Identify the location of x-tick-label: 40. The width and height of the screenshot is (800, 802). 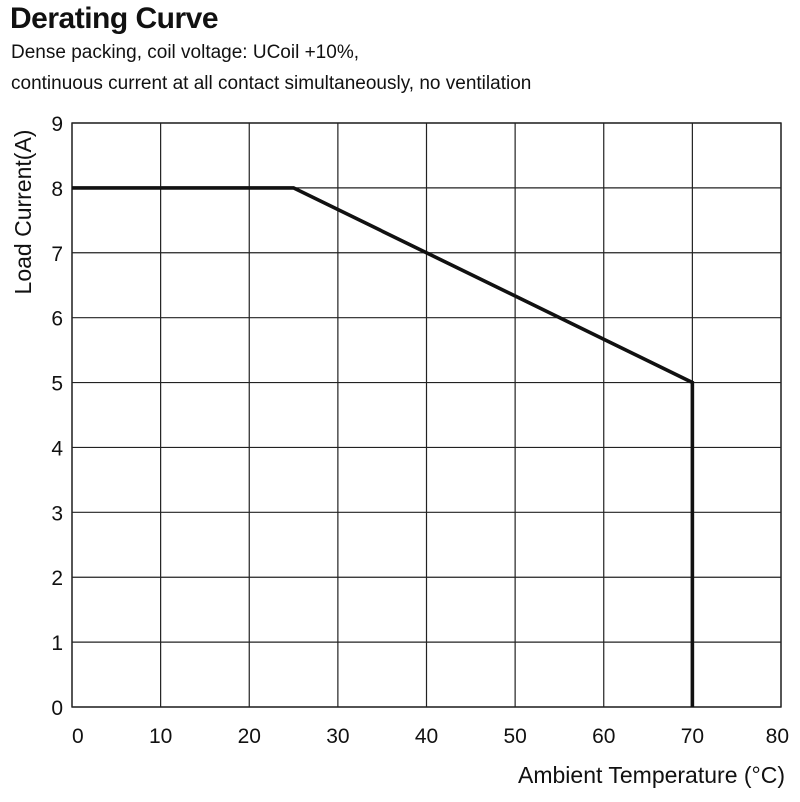
(426, 736).